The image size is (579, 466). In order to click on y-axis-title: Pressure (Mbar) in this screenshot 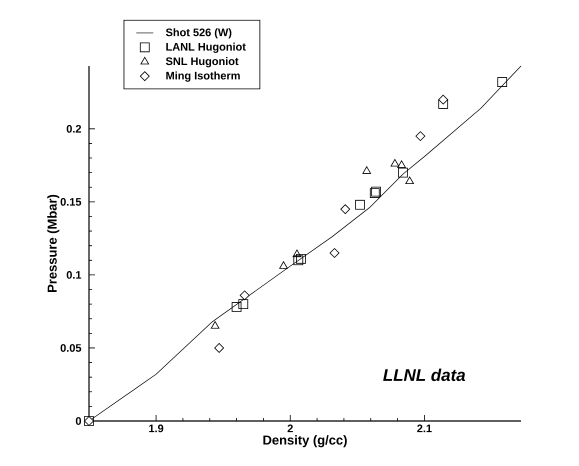, I will do `click(53, 243)`.